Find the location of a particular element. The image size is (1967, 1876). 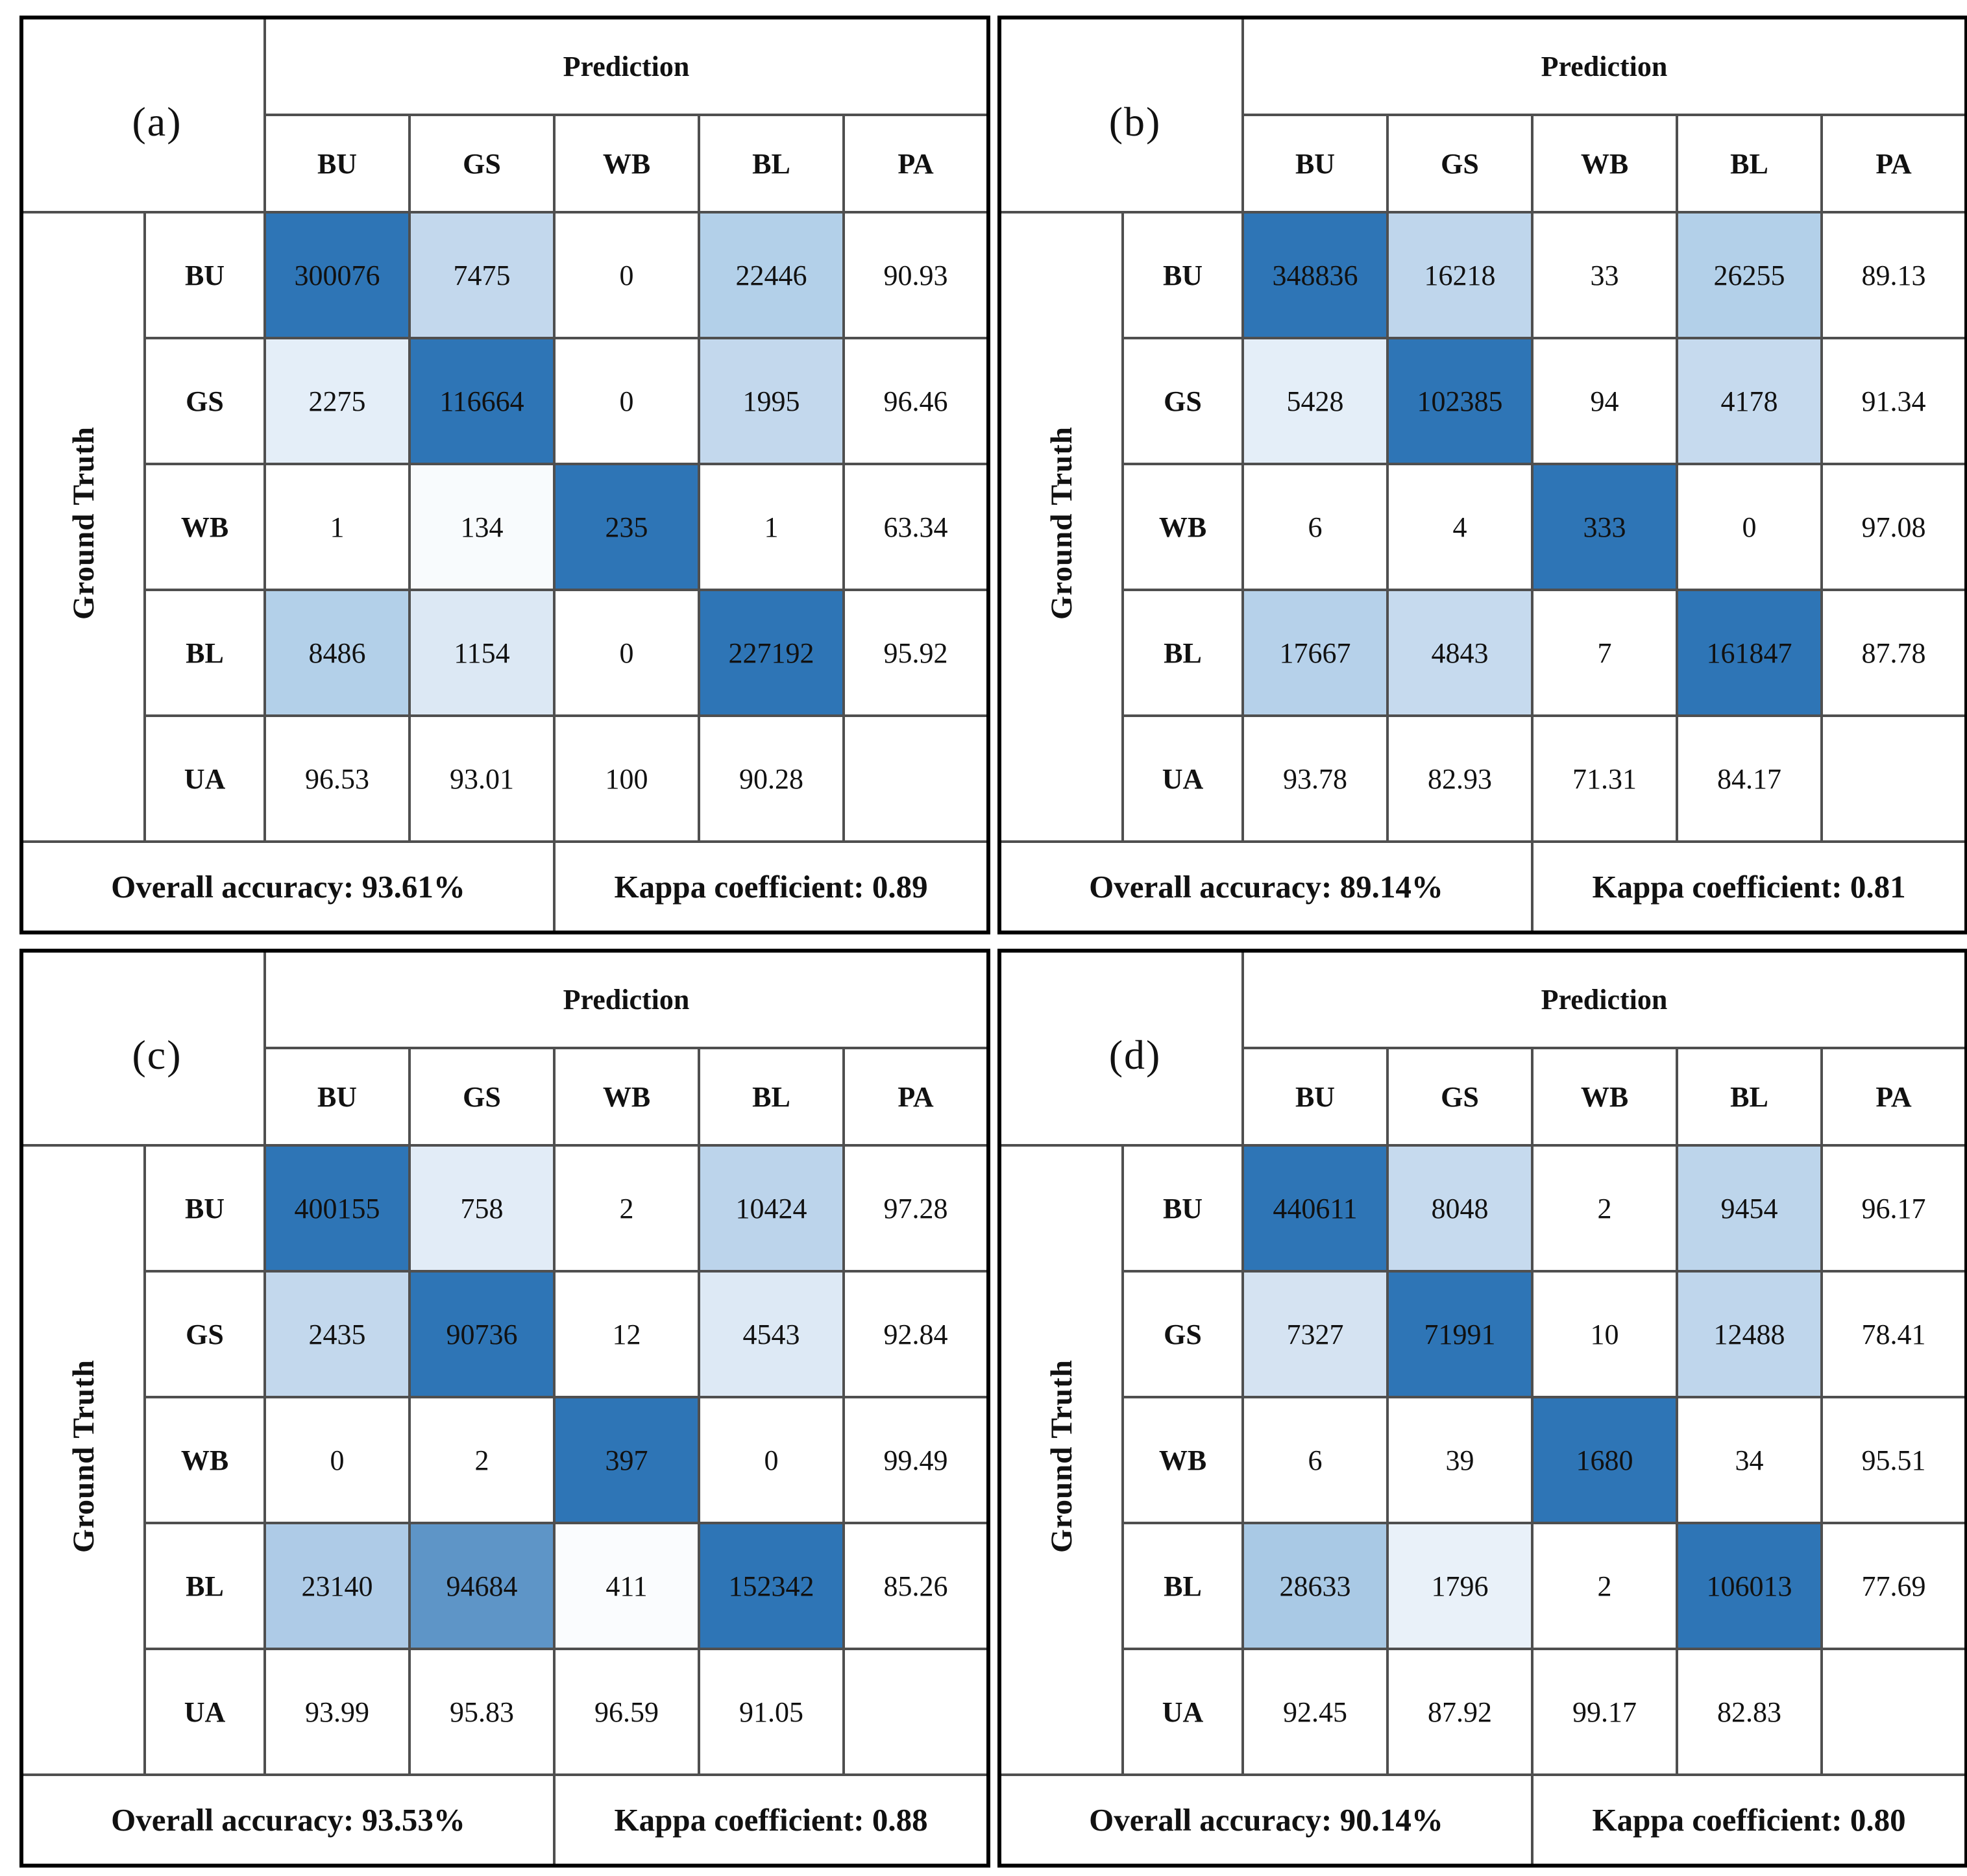

cell-c-BU-BL: 10424 is located at coordinates (771, 1208).